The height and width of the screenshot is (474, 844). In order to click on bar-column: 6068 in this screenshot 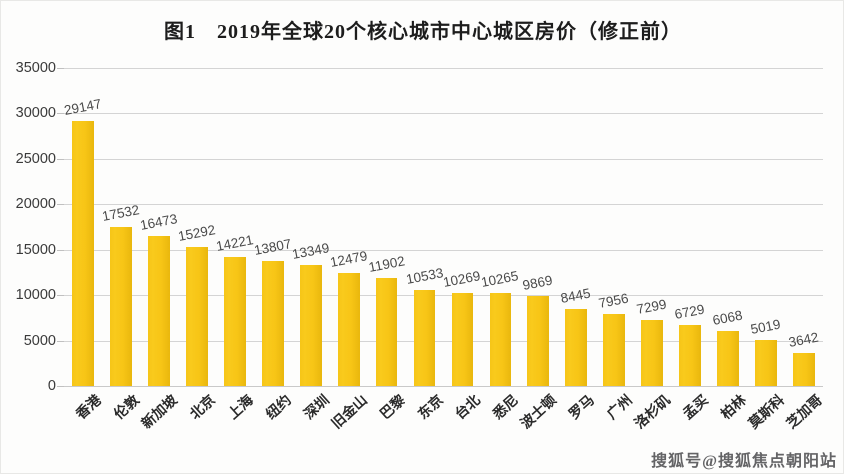, I will do `click(727, 227)`.